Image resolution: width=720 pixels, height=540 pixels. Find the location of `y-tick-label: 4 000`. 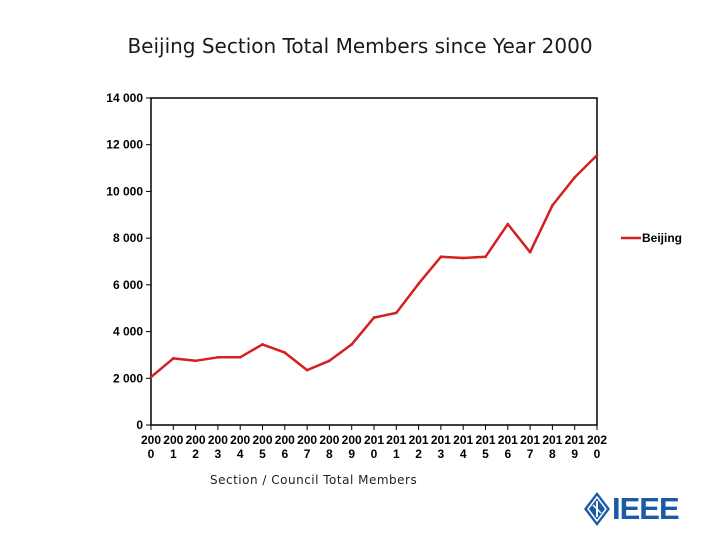

y-tick-label: 4 000 is located at coordinates (128, 332).